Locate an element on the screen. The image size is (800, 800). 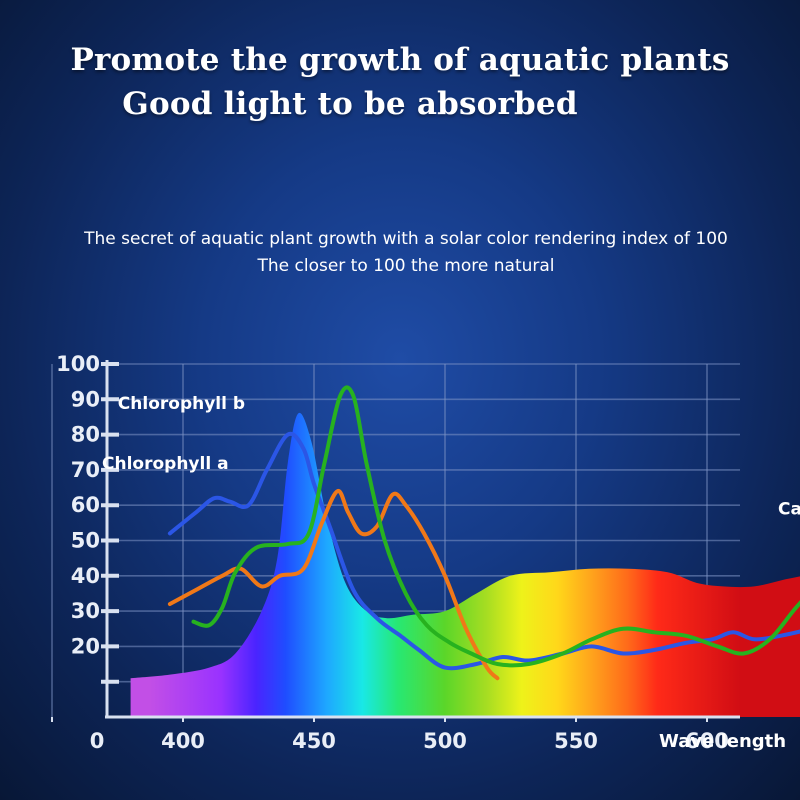
series-line-chlorophyll-a is located at coordinates (333, 585).